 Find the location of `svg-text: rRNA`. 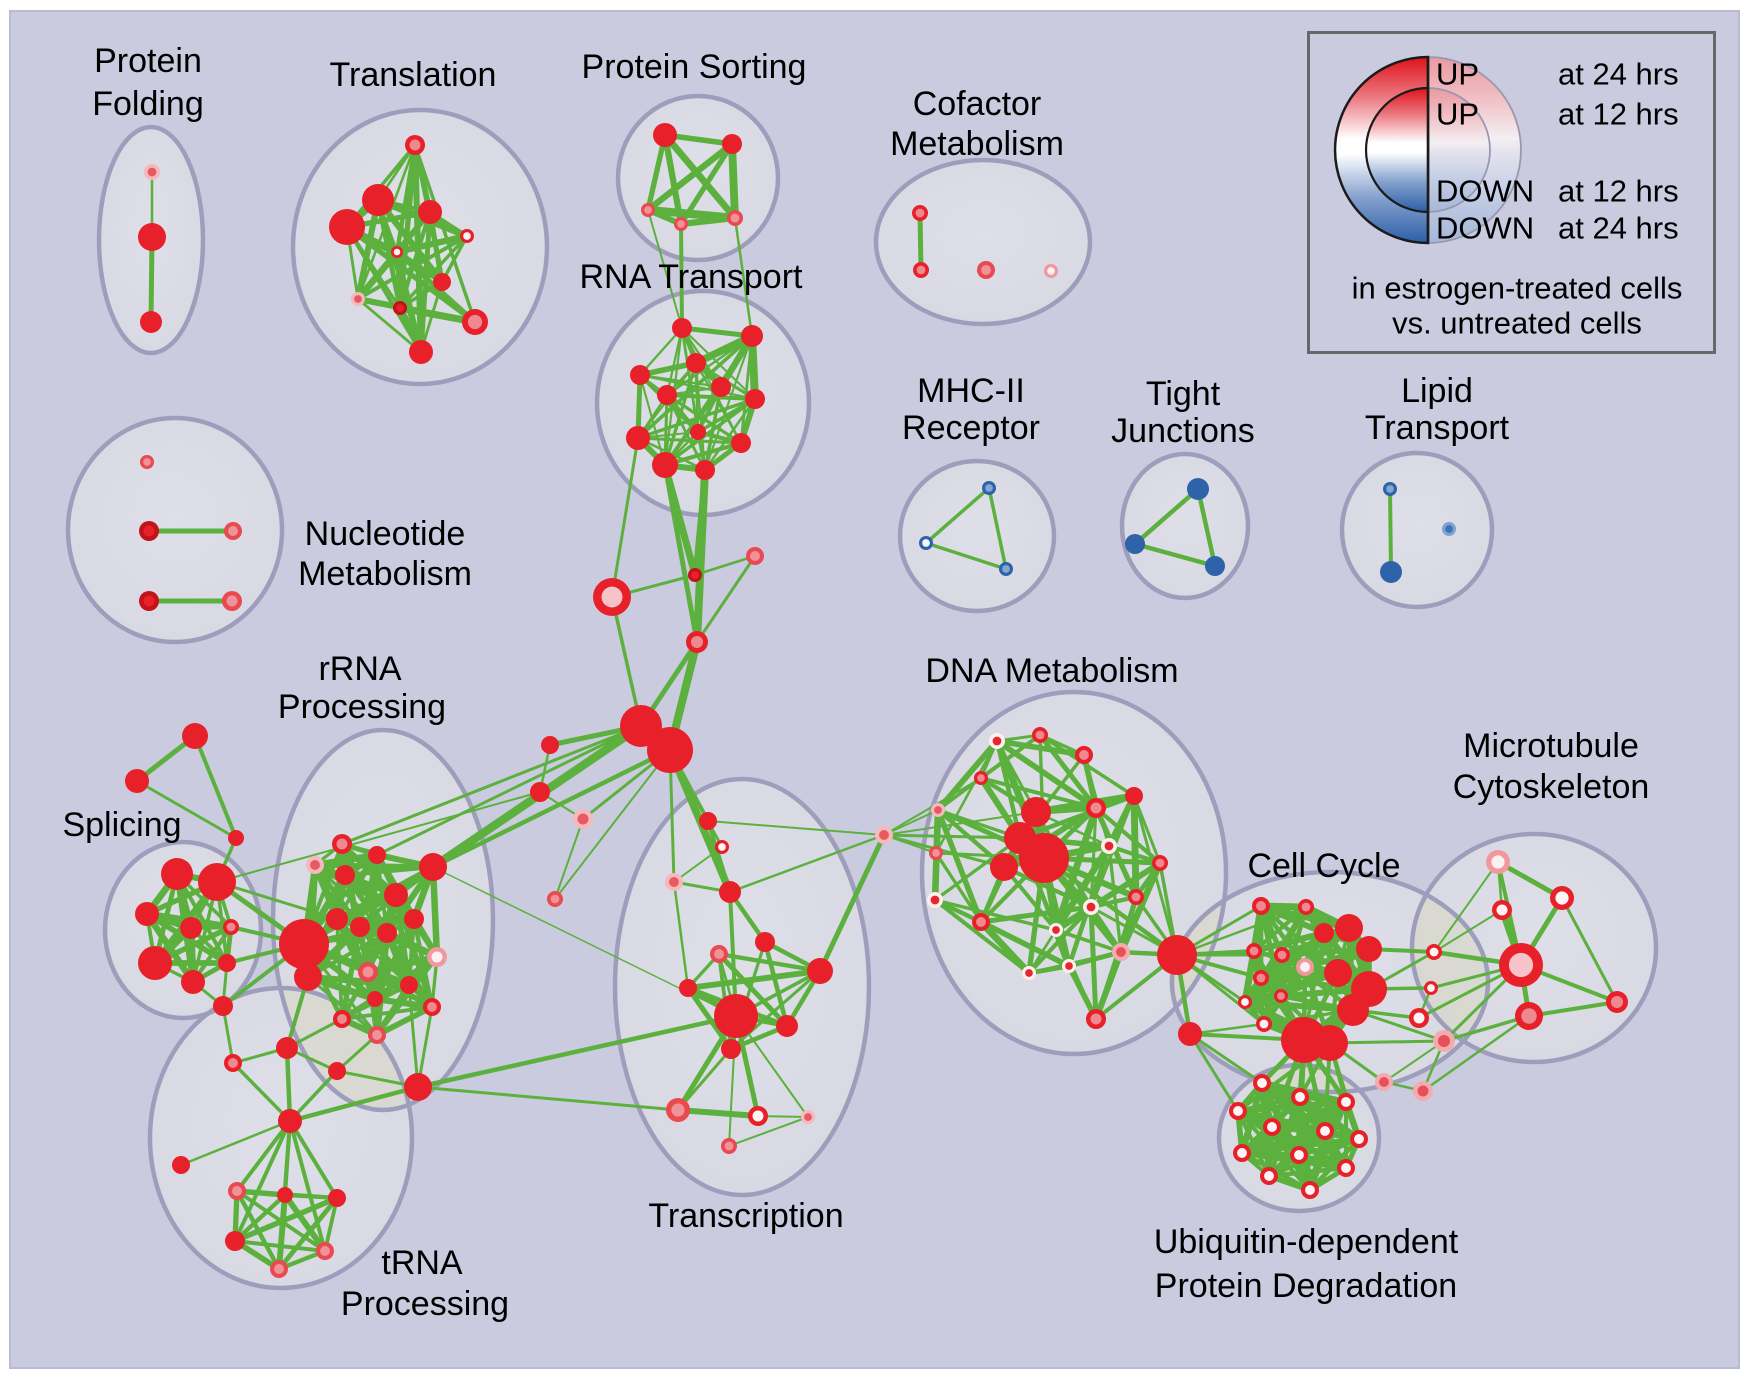

svg-text: rRNA is located at coordinates (359, 669).